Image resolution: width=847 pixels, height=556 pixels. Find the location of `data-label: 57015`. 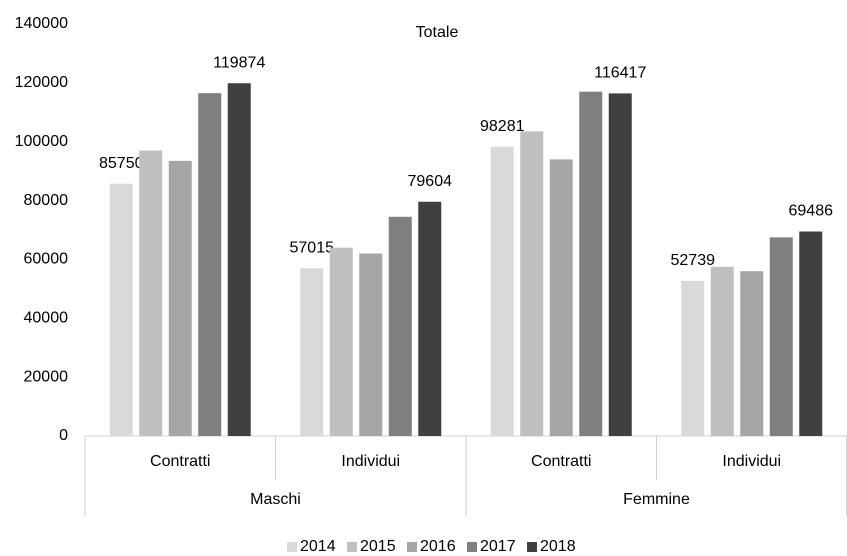

data-label: 57015 is located at coordinates (312, 247).